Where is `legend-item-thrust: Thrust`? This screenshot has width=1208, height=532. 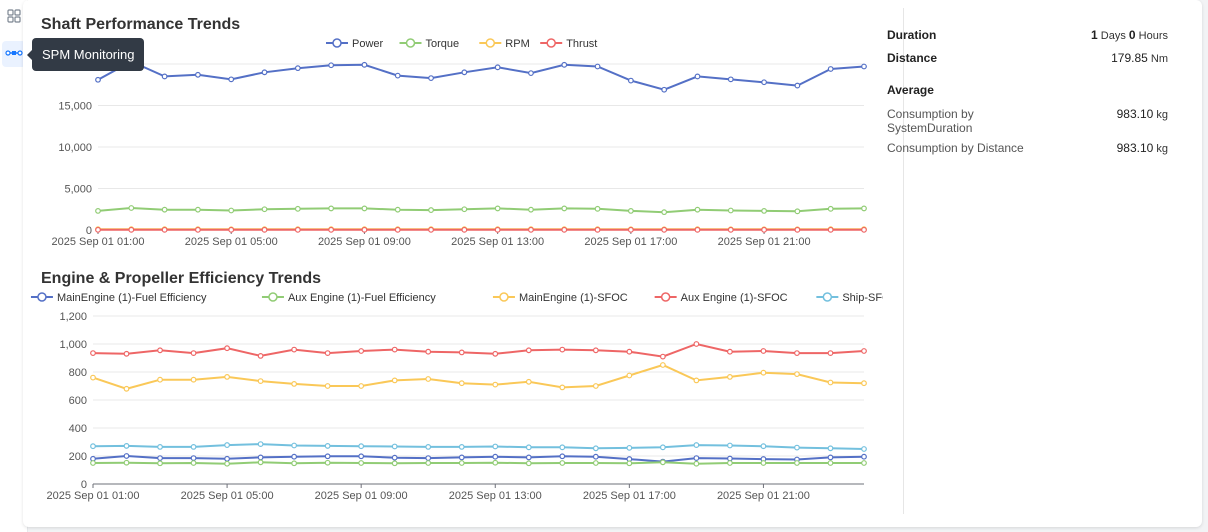
legend-item-thrust: Thrust is located at coordinates (568, 44).